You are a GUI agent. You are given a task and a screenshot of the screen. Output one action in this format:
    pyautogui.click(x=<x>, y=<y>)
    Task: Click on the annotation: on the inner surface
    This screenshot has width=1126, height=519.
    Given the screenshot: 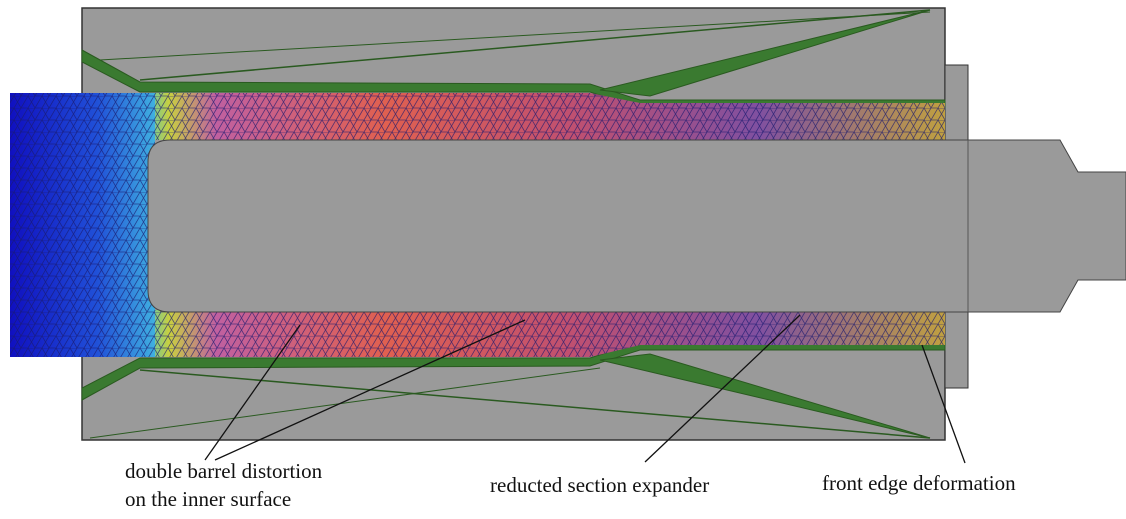 What is the action you would take?
    pyautogui.click(x=208, y=499)
    